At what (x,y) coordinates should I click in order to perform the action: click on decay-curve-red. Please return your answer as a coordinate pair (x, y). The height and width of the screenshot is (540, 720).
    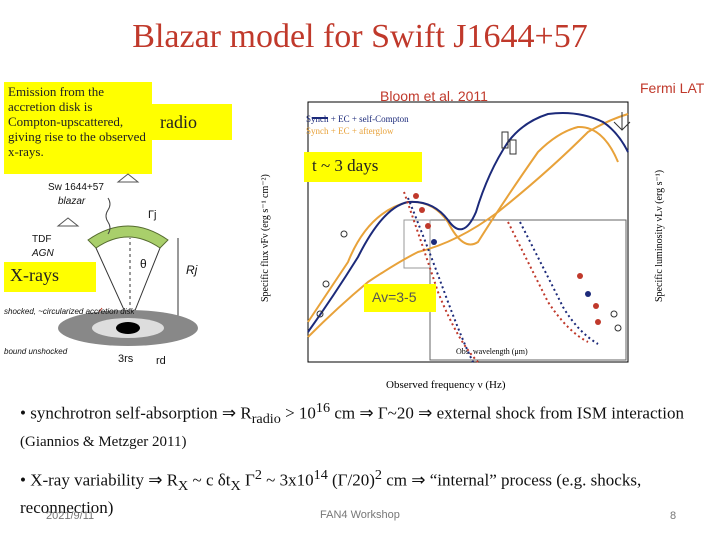
    Looking at the image, I should click on (441, 277).